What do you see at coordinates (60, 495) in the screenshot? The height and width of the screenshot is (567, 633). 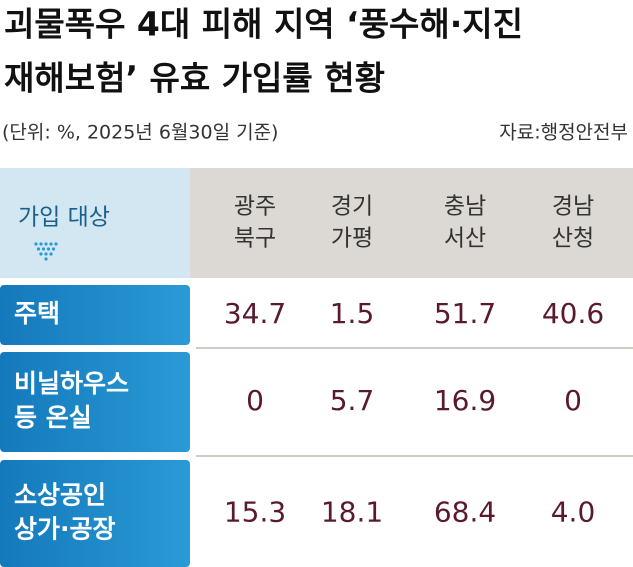 I see `row-label: 소상공인` at bounding box center [60, 495].